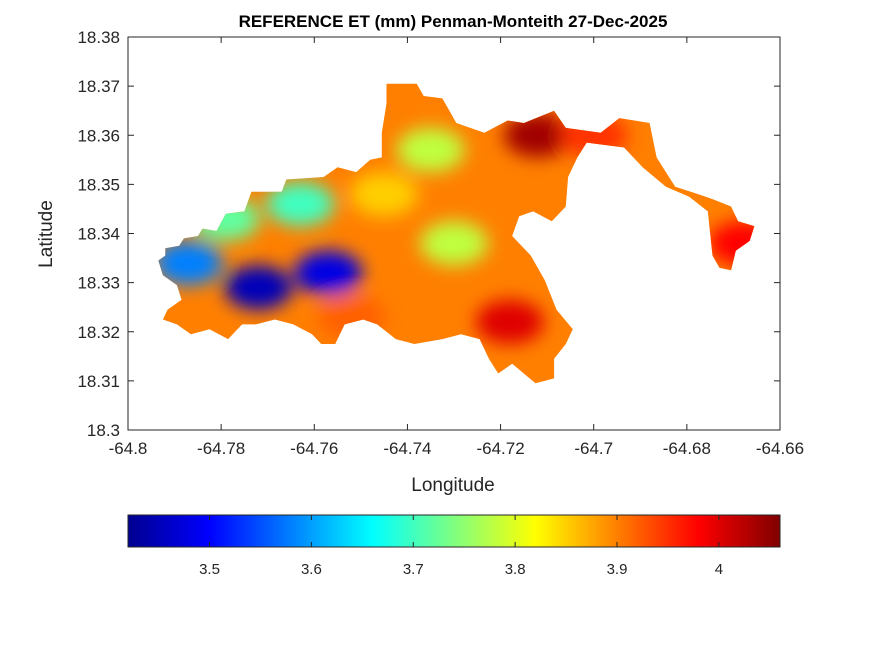 The image size is (875, 656). What do you see at coordinates (515, 569) in the screenshot?
I see `colorbar-tick-label: 3.8` at bounding box center [515, 569].